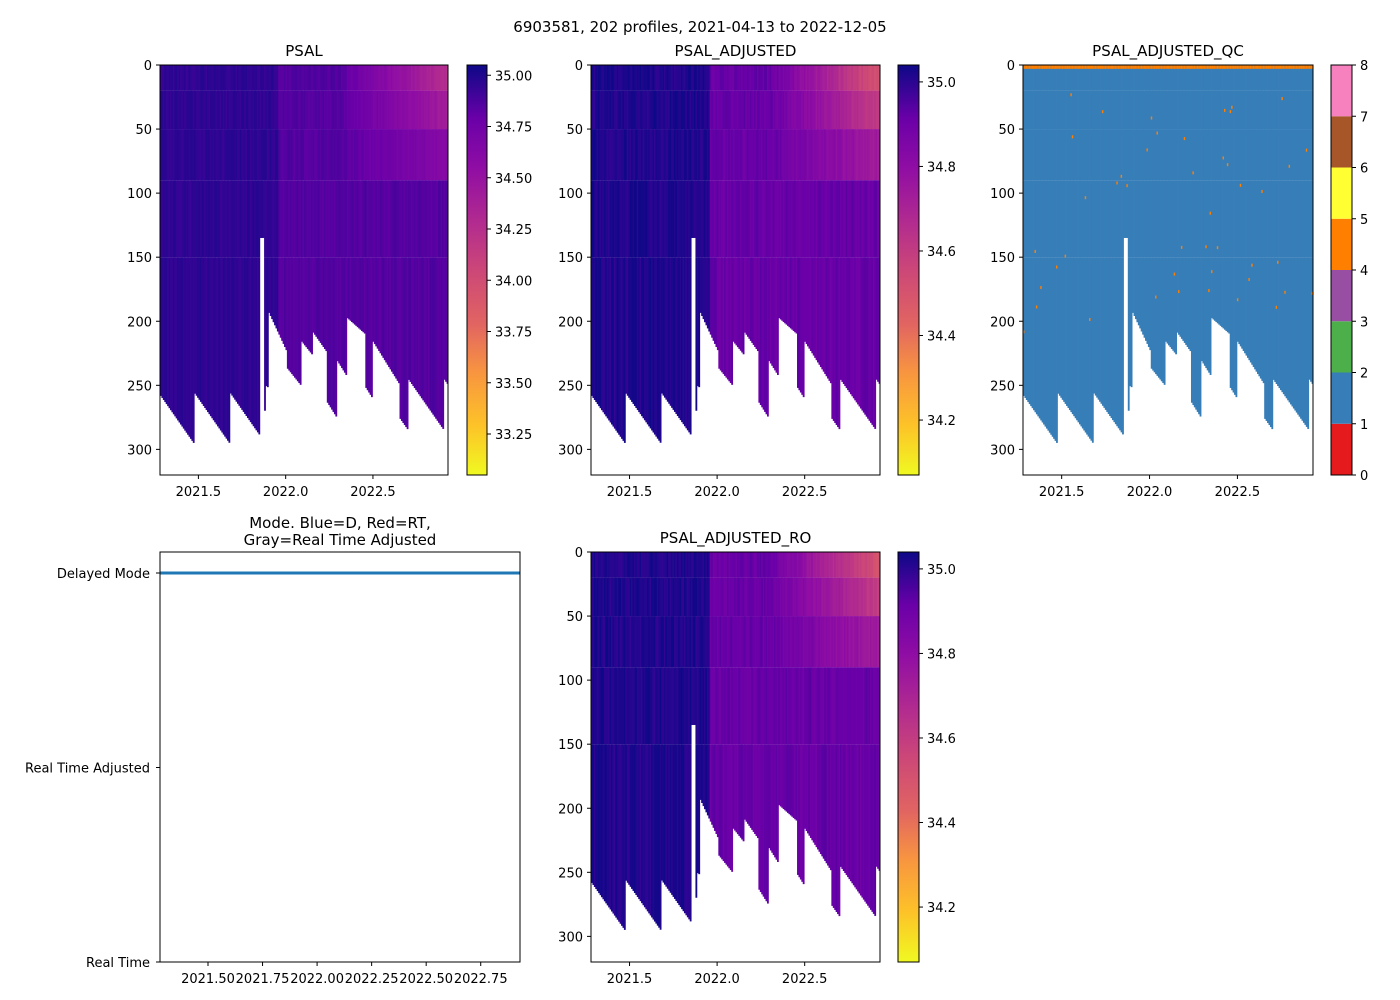 Image resolution: width=1400 pixels, height=1000 pixels. Describe the element at coordinates (941, 421) in the screenshot. I see `colorbar-tick-label: 34.2` at that location.